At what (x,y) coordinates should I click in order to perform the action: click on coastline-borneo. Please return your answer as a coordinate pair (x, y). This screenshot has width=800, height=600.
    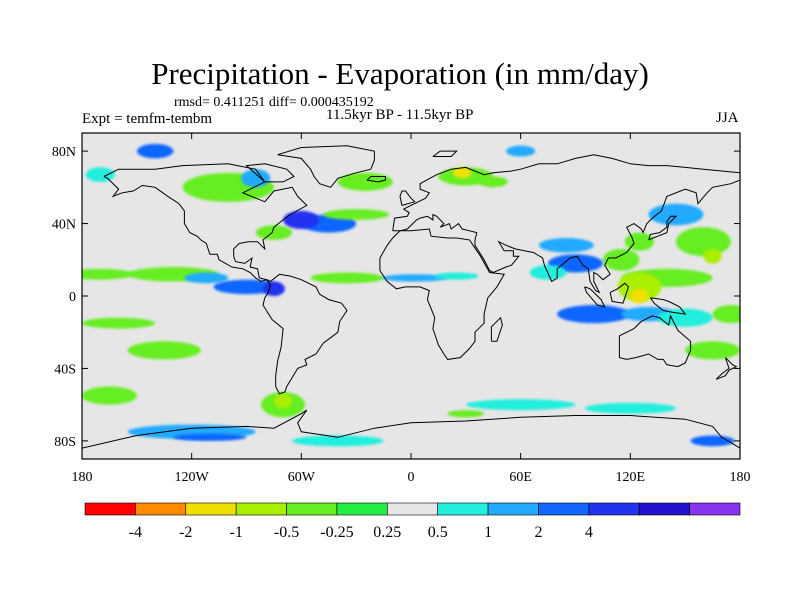
    Looking at the image, I should click on (619, 293).